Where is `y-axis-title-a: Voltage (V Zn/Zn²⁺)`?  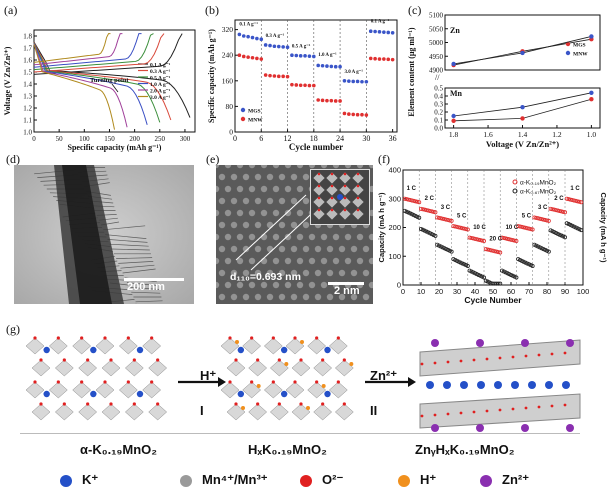 y-axis-title-a: Voltage (V Zn/Zn²⁺) is located at coordinates (7, 80).